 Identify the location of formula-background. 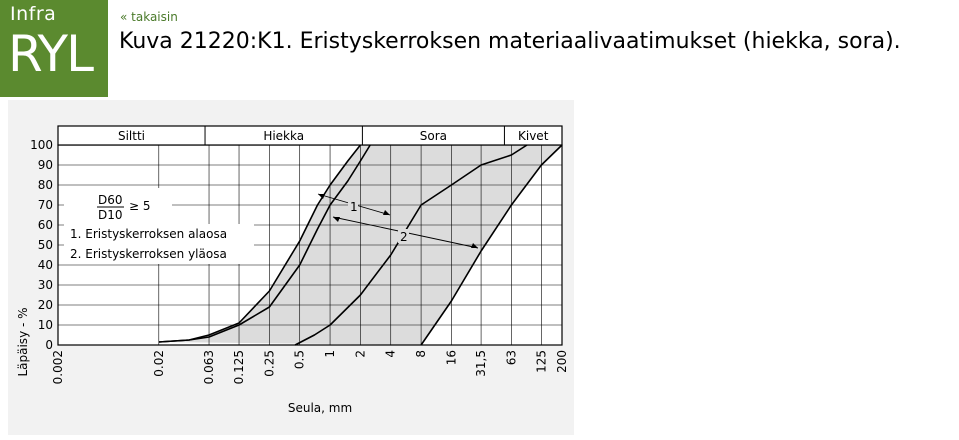
(118, 206).